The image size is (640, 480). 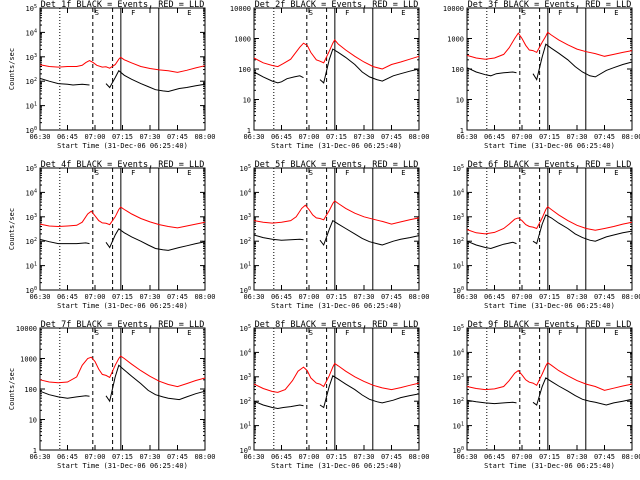 I want to click on chart-title: Det 2f BLACK = Events, RED = LLD, so click(x=337, y=5).